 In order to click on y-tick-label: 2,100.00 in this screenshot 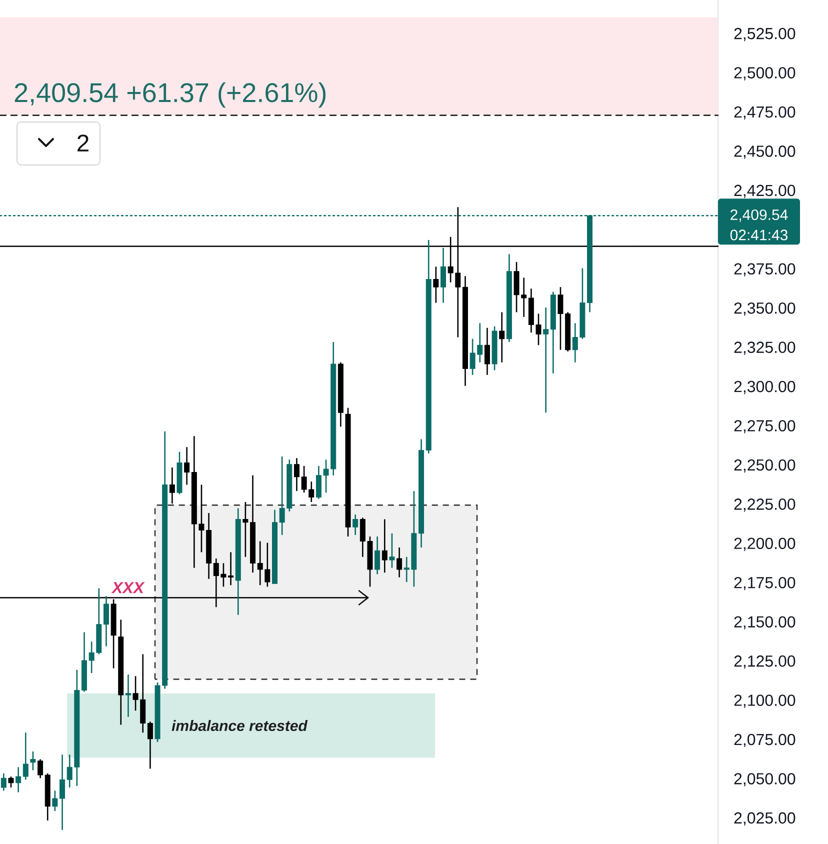, I will do `click(765, 701)`.